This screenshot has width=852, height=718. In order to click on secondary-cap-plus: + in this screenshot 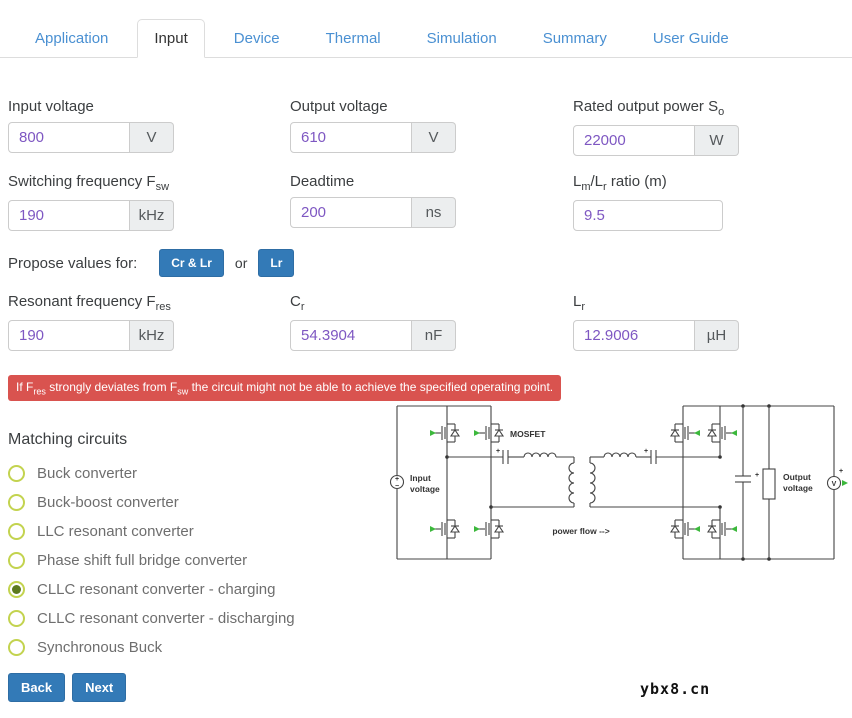, I will do `click(646, 451)`.